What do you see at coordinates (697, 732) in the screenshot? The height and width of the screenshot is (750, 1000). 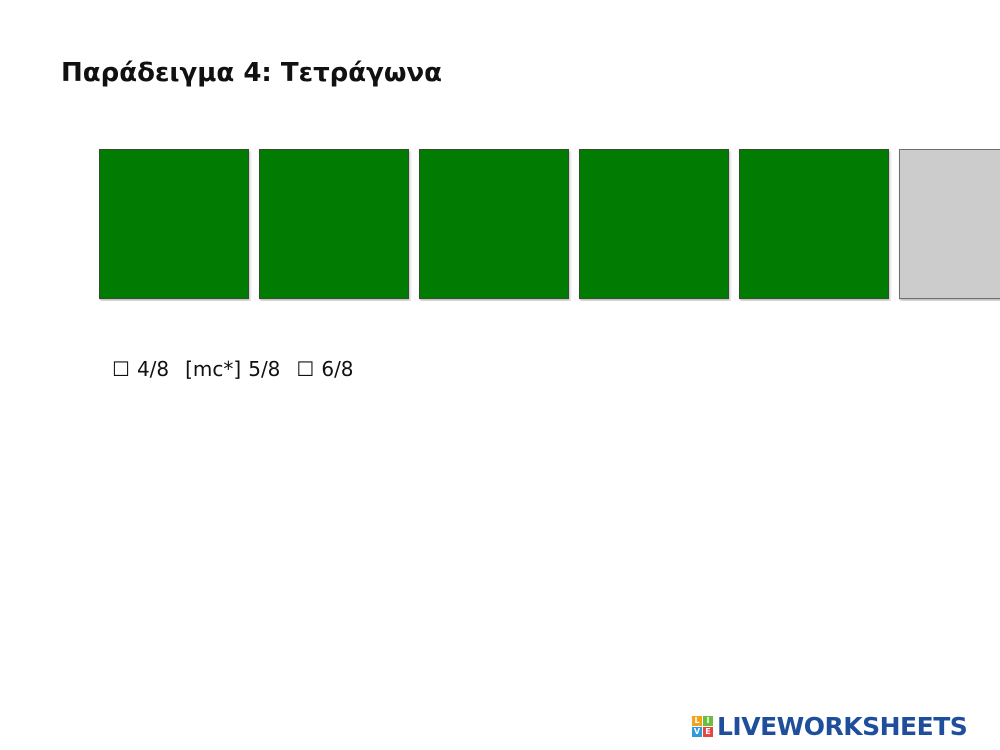 I see `logo-mark-cell: V` at bounding box center [697, 732].